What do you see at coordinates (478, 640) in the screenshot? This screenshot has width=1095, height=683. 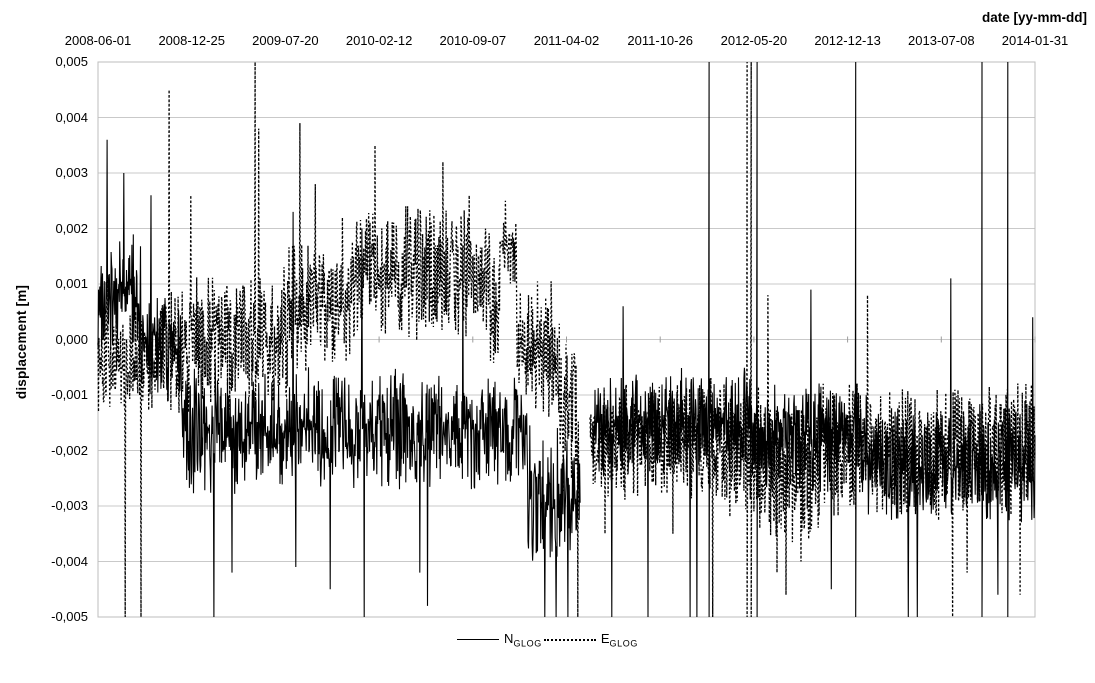 I see `legend-solid-line-sample` at bounding box center [478, 640].